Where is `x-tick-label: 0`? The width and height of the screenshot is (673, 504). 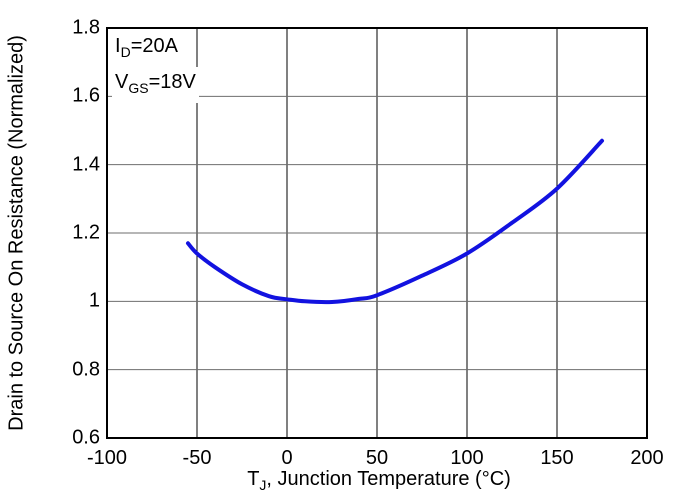
x-tick-label: 0 is located at coordinates (287, 458).